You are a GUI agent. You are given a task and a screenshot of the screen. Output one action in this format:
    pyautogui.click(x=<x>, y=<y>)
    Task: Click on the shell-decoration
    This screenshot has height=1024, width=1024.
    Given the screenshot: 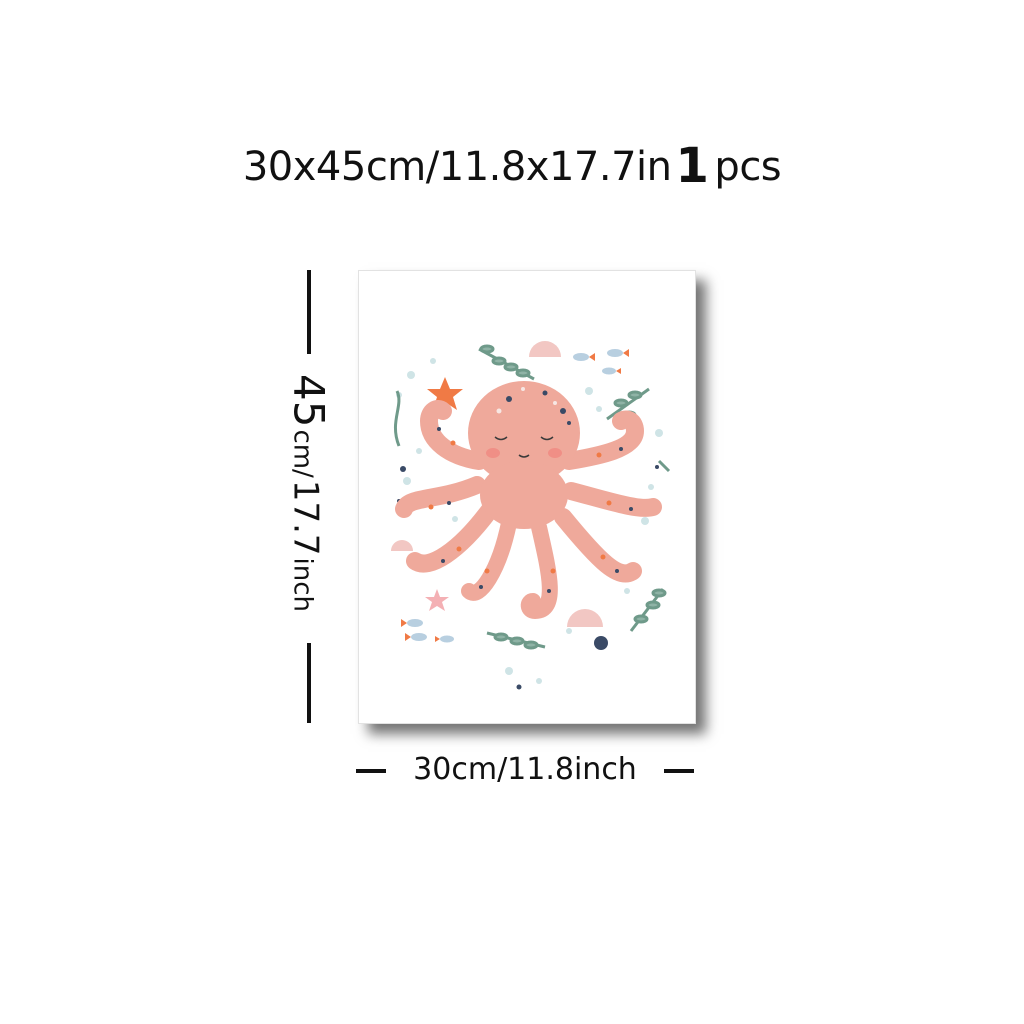 What is the action you would take?
    pyautogui.click(x=497, y=484)
    